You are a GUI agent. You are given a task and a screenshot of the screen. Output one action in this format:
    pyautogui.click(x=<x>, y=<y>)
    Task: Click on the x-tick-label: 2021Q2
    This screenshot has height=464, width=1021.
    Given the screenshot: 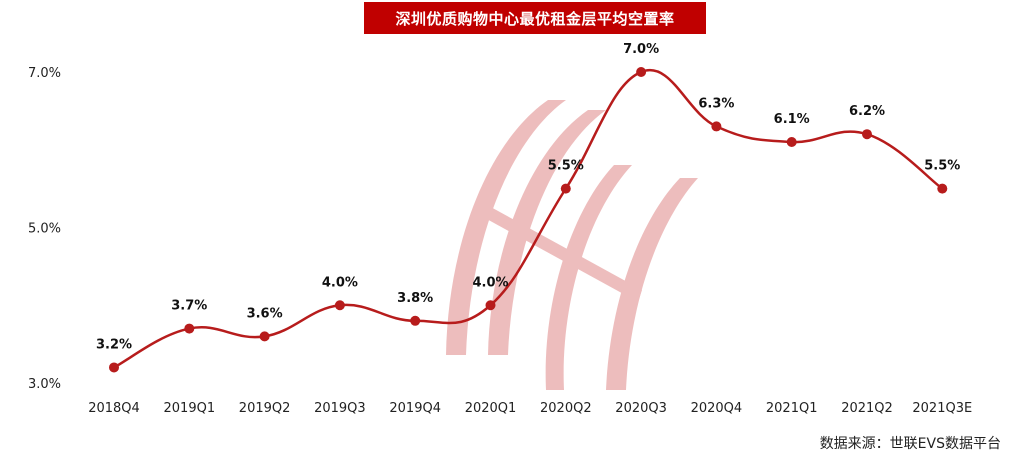 What is the action you would take?
    pyautogui.click(x=867, y=408)
    